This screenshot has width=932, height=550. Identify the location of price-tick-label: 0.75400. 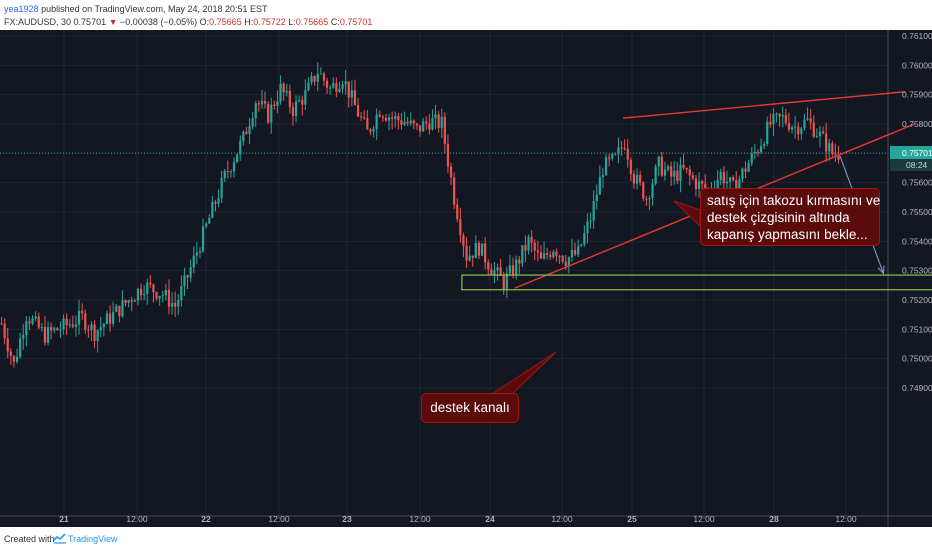
(917, 241).